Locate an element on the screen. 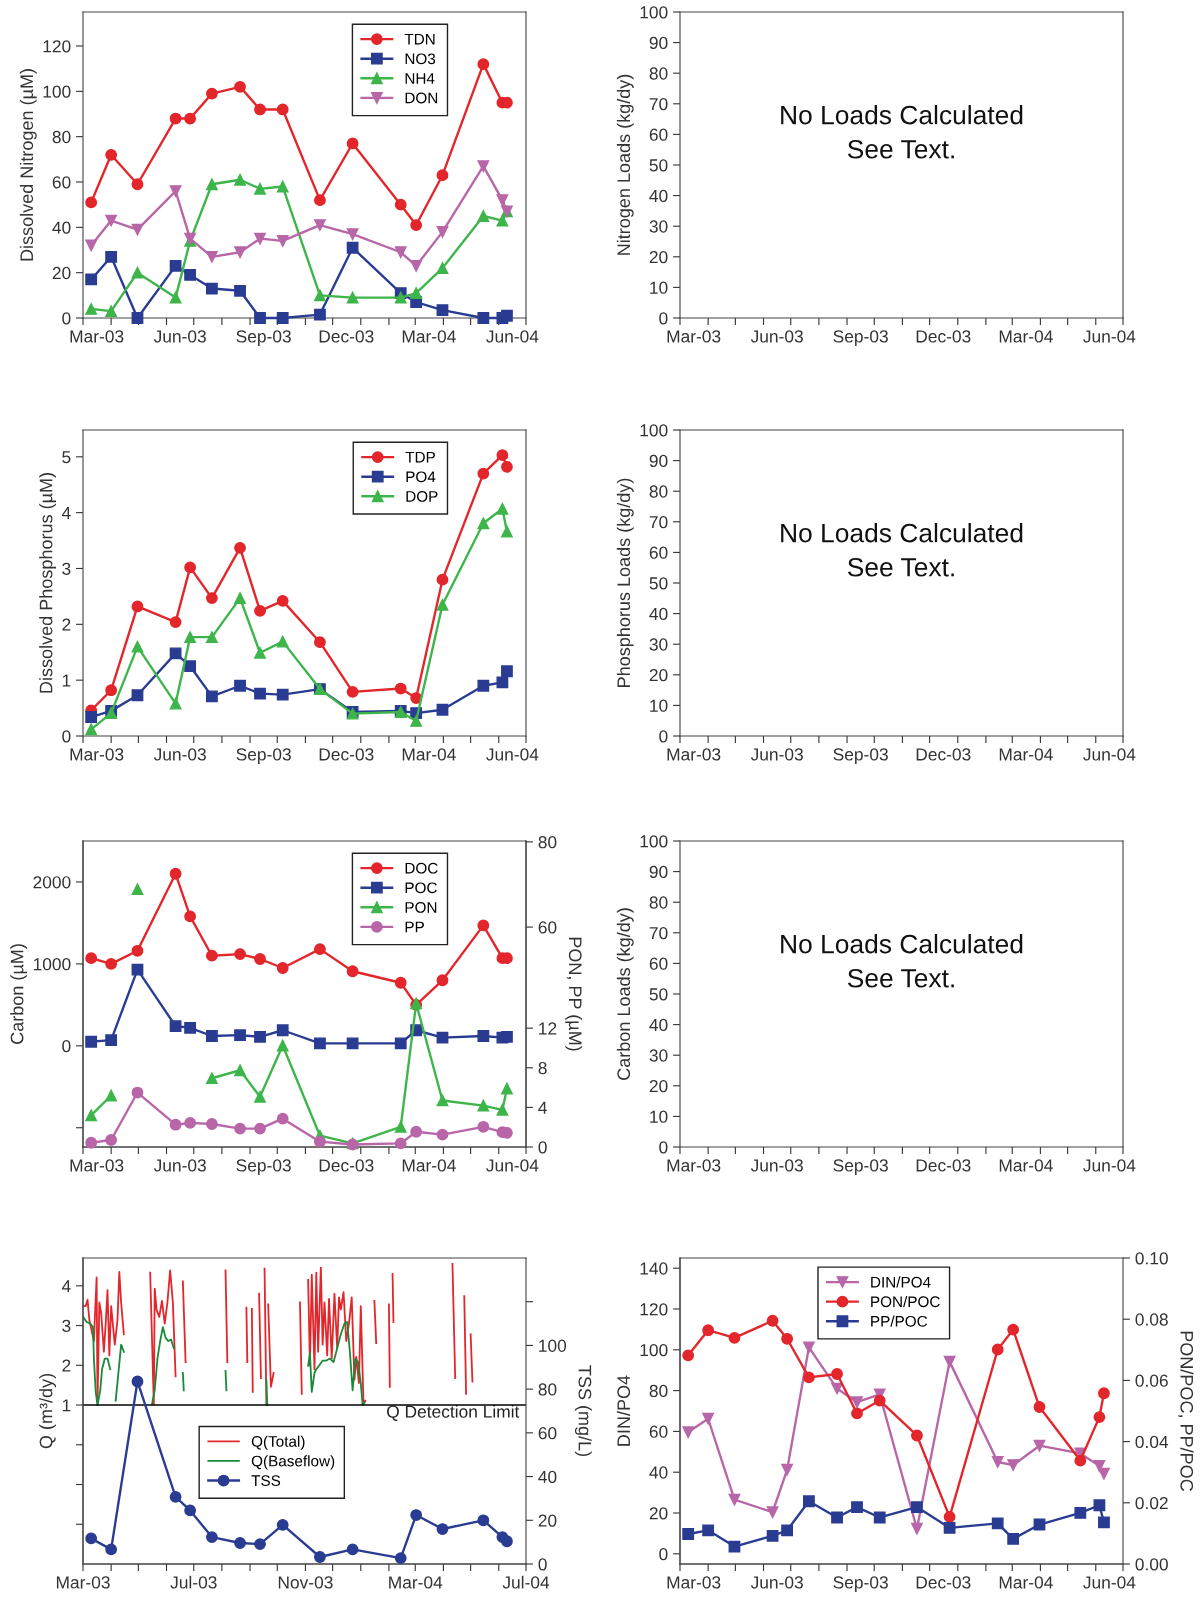 Image resolution: width=1204 pixels, height=1604 pixels. y2-tick-label: 12 is located at coordinates (548, 1028).